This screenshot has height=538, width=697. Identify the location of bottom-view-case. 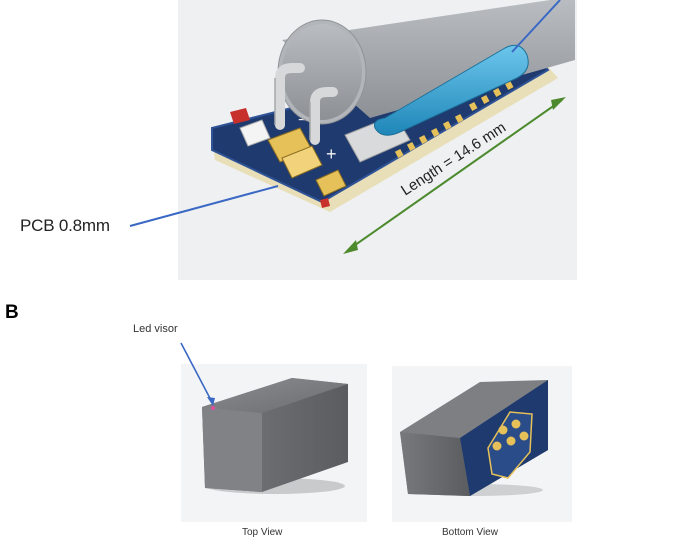
(474, 438).